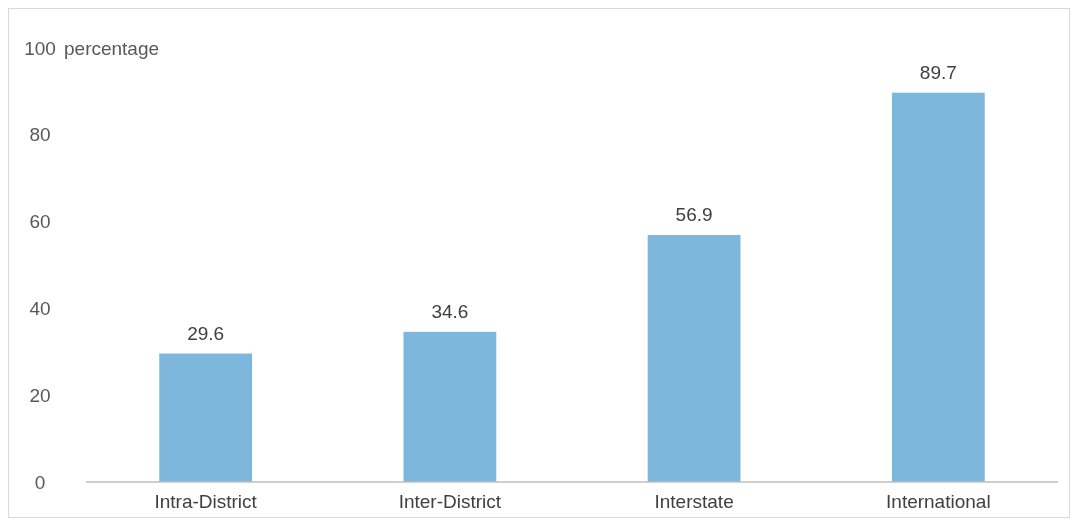  I want to click on data-label: 56.9, so click(694, 215).